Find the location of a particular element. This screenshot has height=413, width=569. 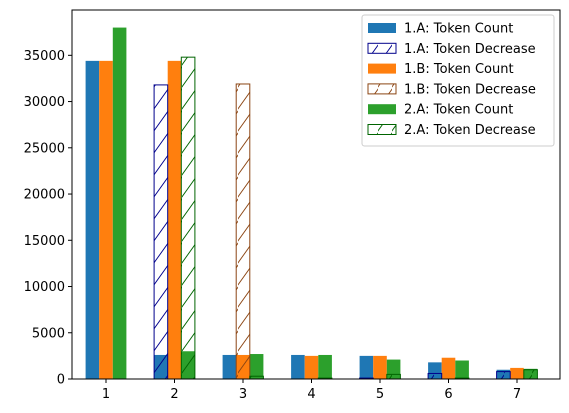

x-tick-label: 4 is located at coordinates (311, 394).